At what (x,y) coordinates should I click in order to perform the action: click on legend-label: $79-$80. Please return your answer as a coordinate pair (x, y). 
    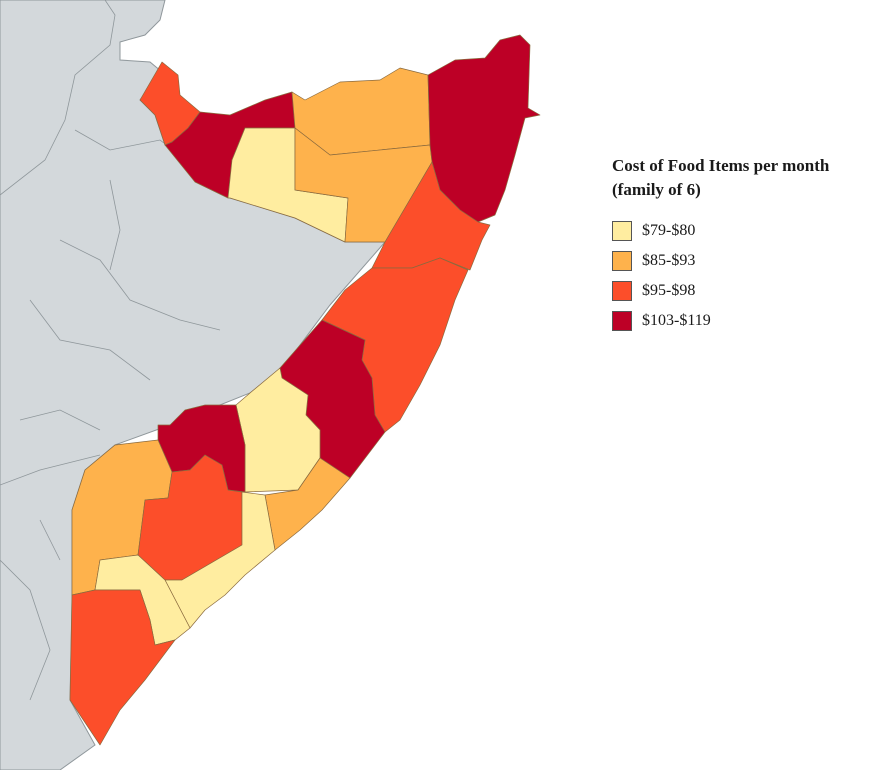
    Looking at the image, I should click on (669, 230).